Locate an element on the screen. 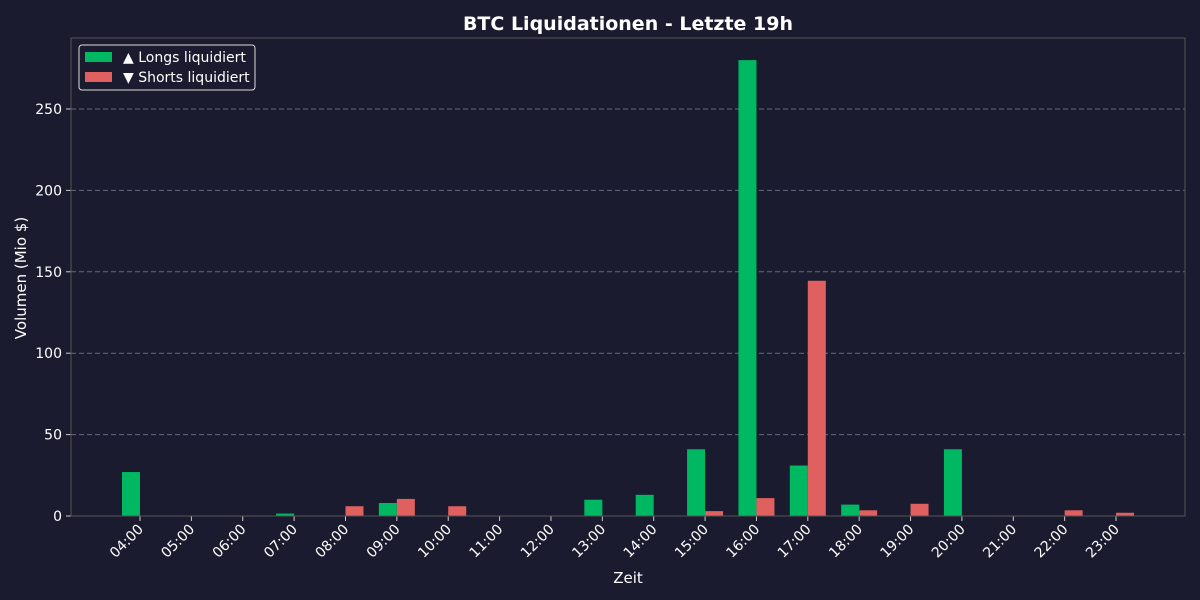 Image resolution: width=1200 pixels, height=600 pixels. y-tick-label: 100 is located at coordinates (48, 354).